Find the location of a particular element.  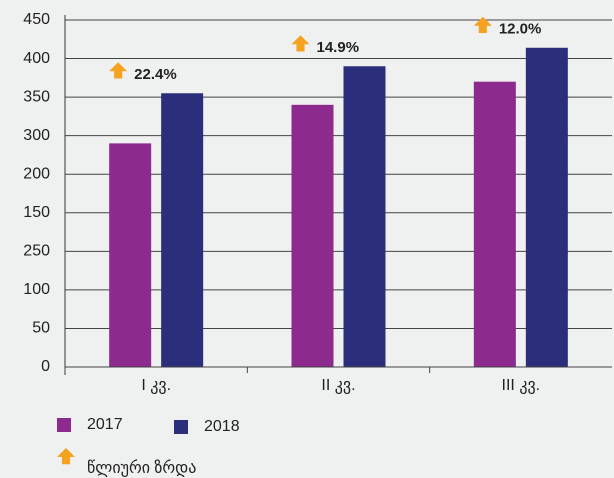

legend-label: 2018 is located at coordinates (222, 426).